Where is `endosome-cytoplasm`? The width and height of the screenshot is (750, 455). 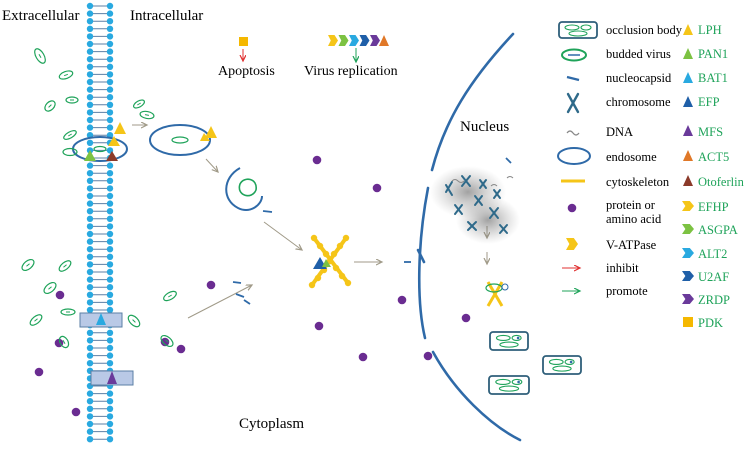 endosome-cytoplasm is located at coordinates (183, 140).